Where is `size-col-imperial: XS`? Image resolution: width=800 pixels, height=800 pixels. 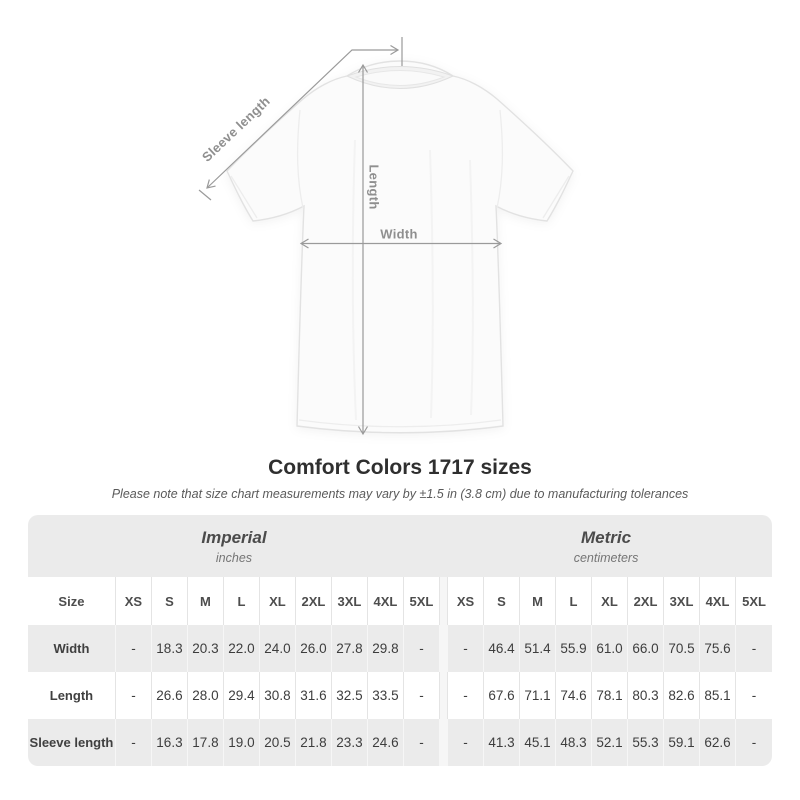
size-col-imperial: XS is located at coordinates (133, 601).